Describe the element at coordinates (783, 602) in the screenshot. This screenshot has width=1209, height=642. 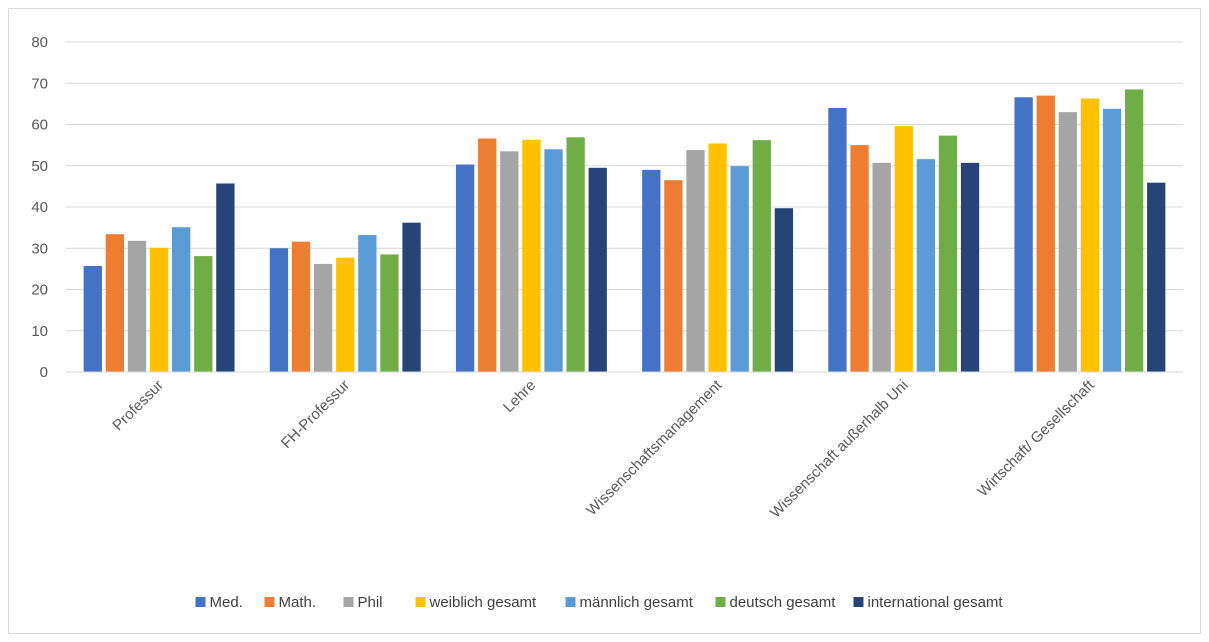
I see `legend-label: deutsch gesamt` at that location.